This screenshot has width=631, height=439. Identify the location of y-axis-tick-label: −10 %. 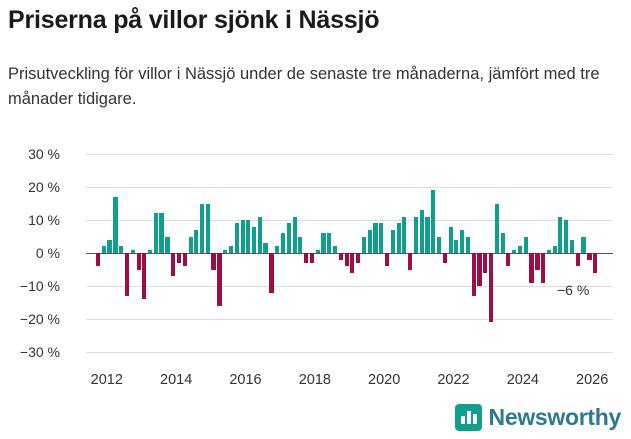
(39, 286).